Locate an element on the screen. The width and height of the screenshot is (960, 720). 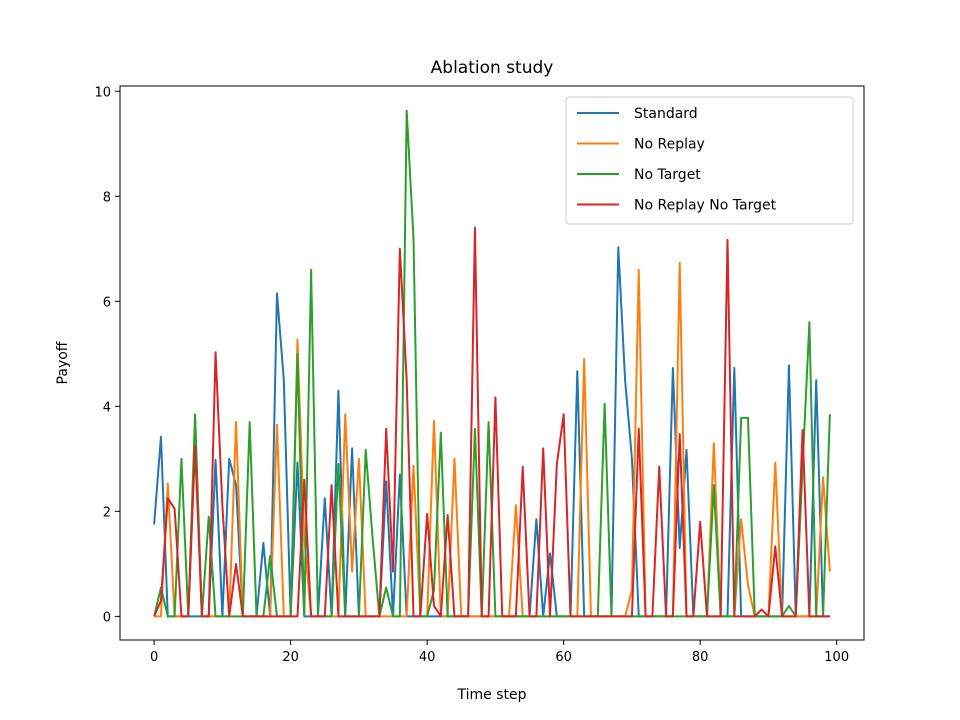
legend-label-1: No Replay is located at coordinates (669, 145).